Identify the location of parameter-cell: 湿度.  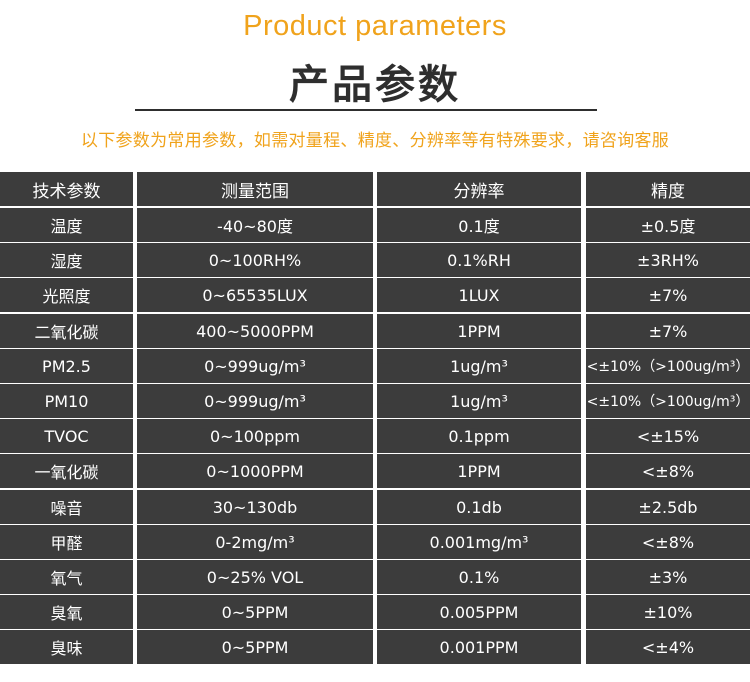
(66, 260).